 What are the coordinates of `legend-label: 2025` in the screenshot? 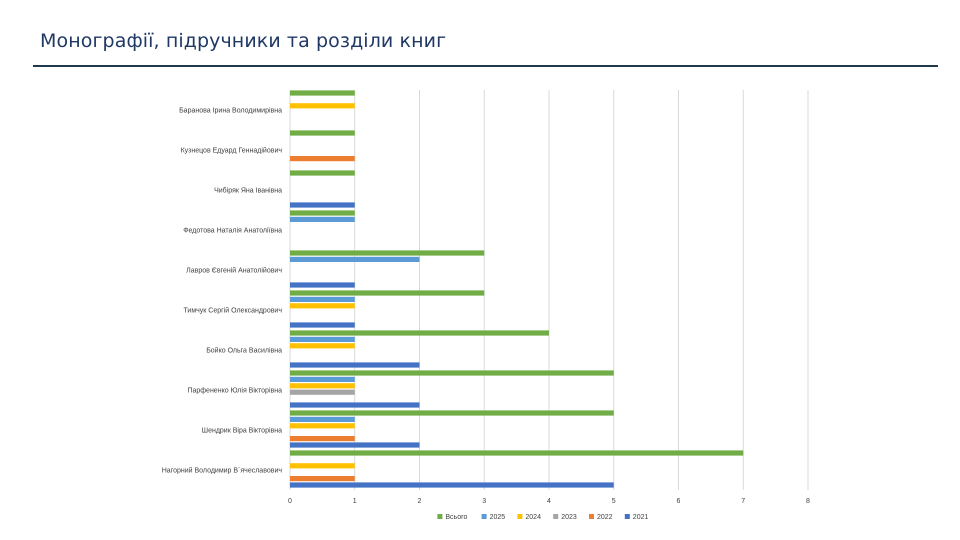 It's located at (498, 517).